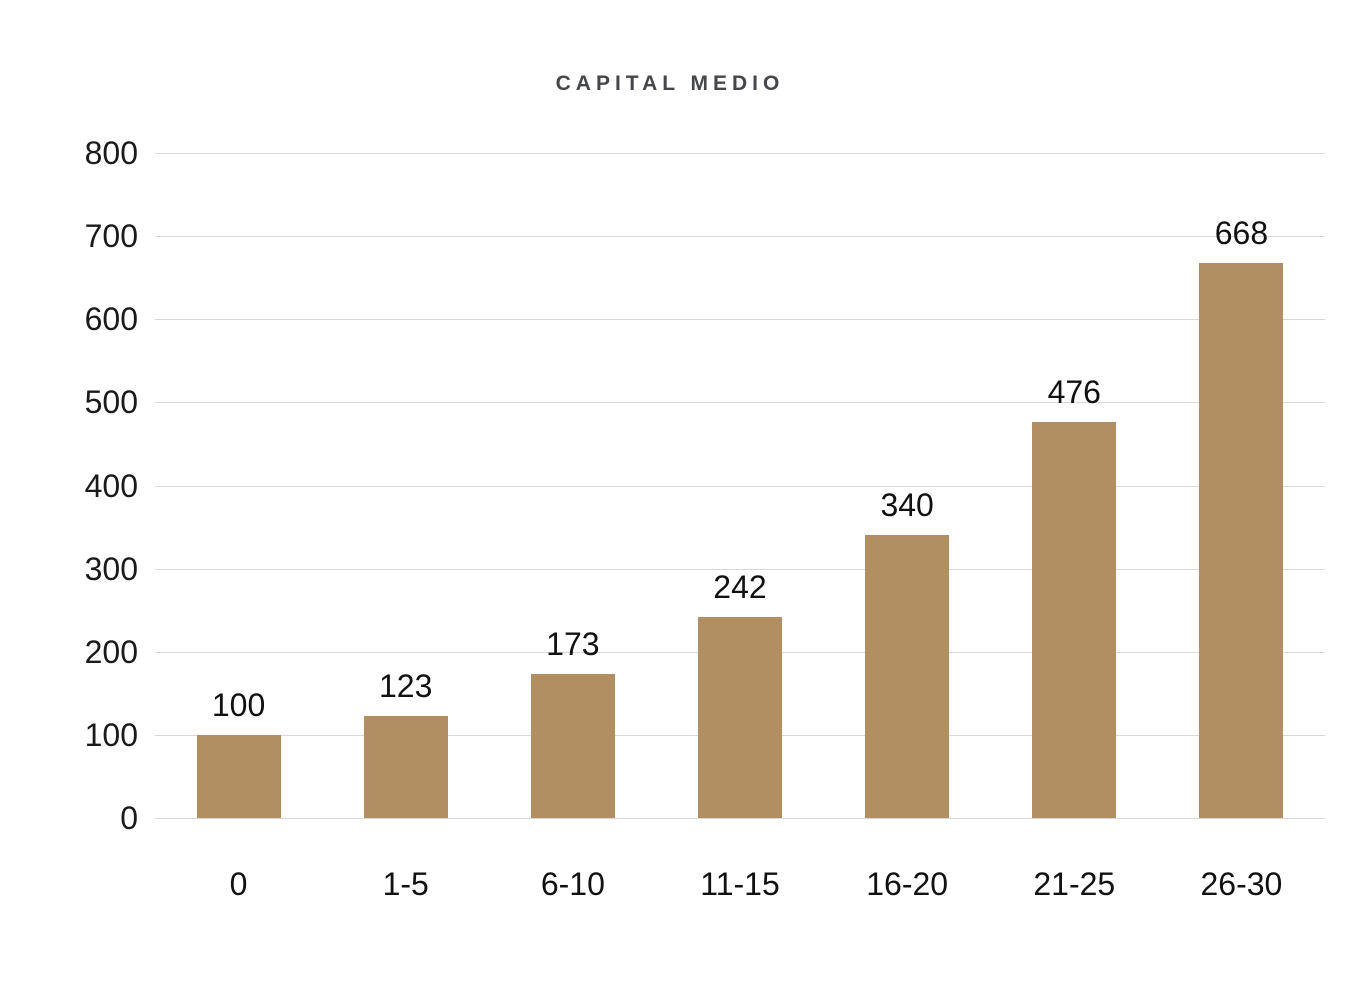  I want to click on bar-value-label: 123, so click(406, 685).